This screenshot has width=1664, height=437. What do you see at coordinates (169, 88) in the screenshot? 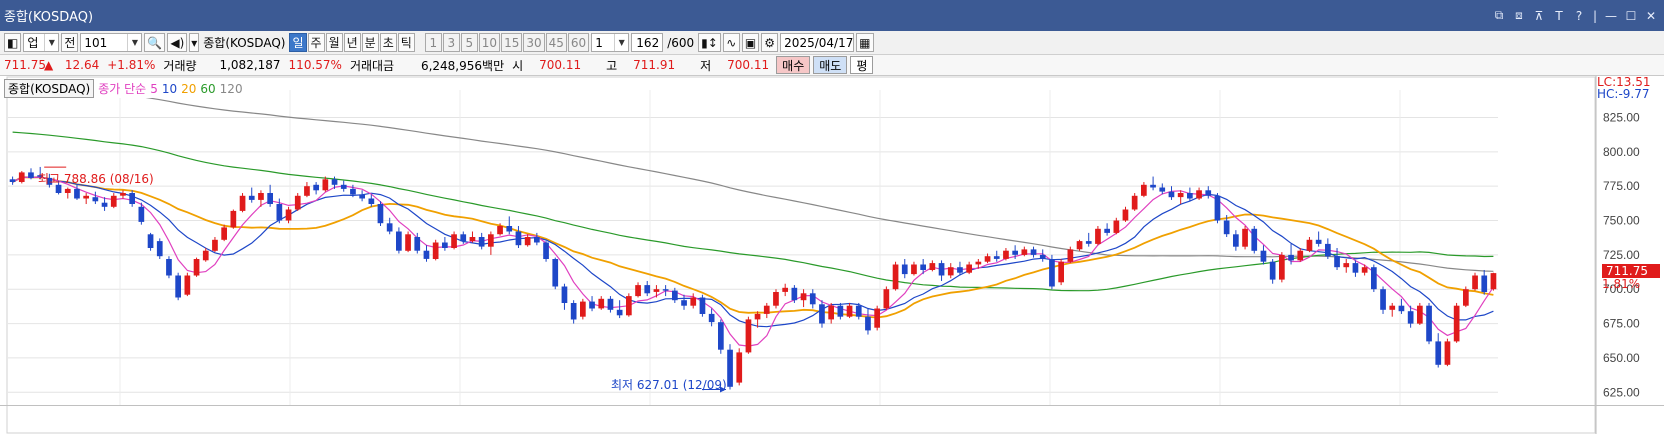
I see `legend-ma10: 10` at bounding box center [169, 88].